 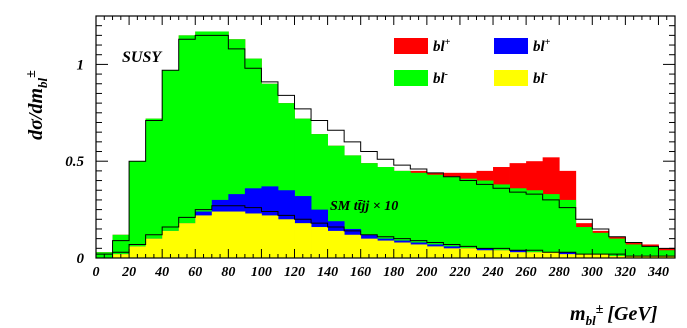 I want to click on x-tick-label-100: 100, so click(x=261, y=272).